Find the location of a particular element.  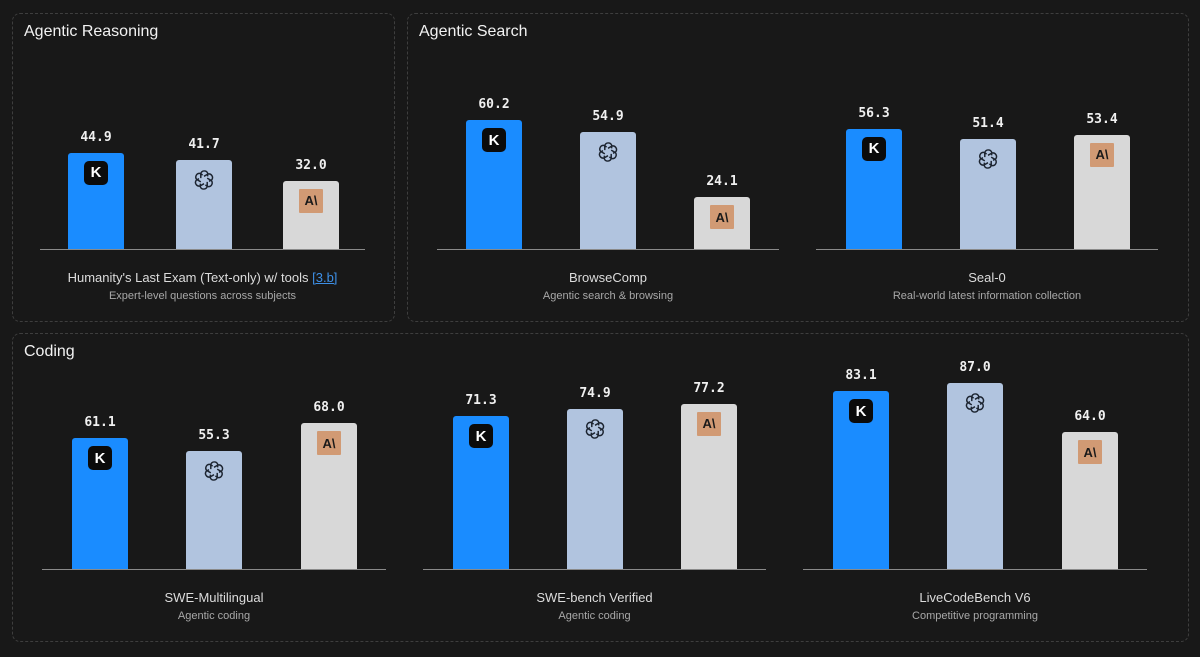

bar-kimi: 61.1 K is located at coordinates (100, 492).